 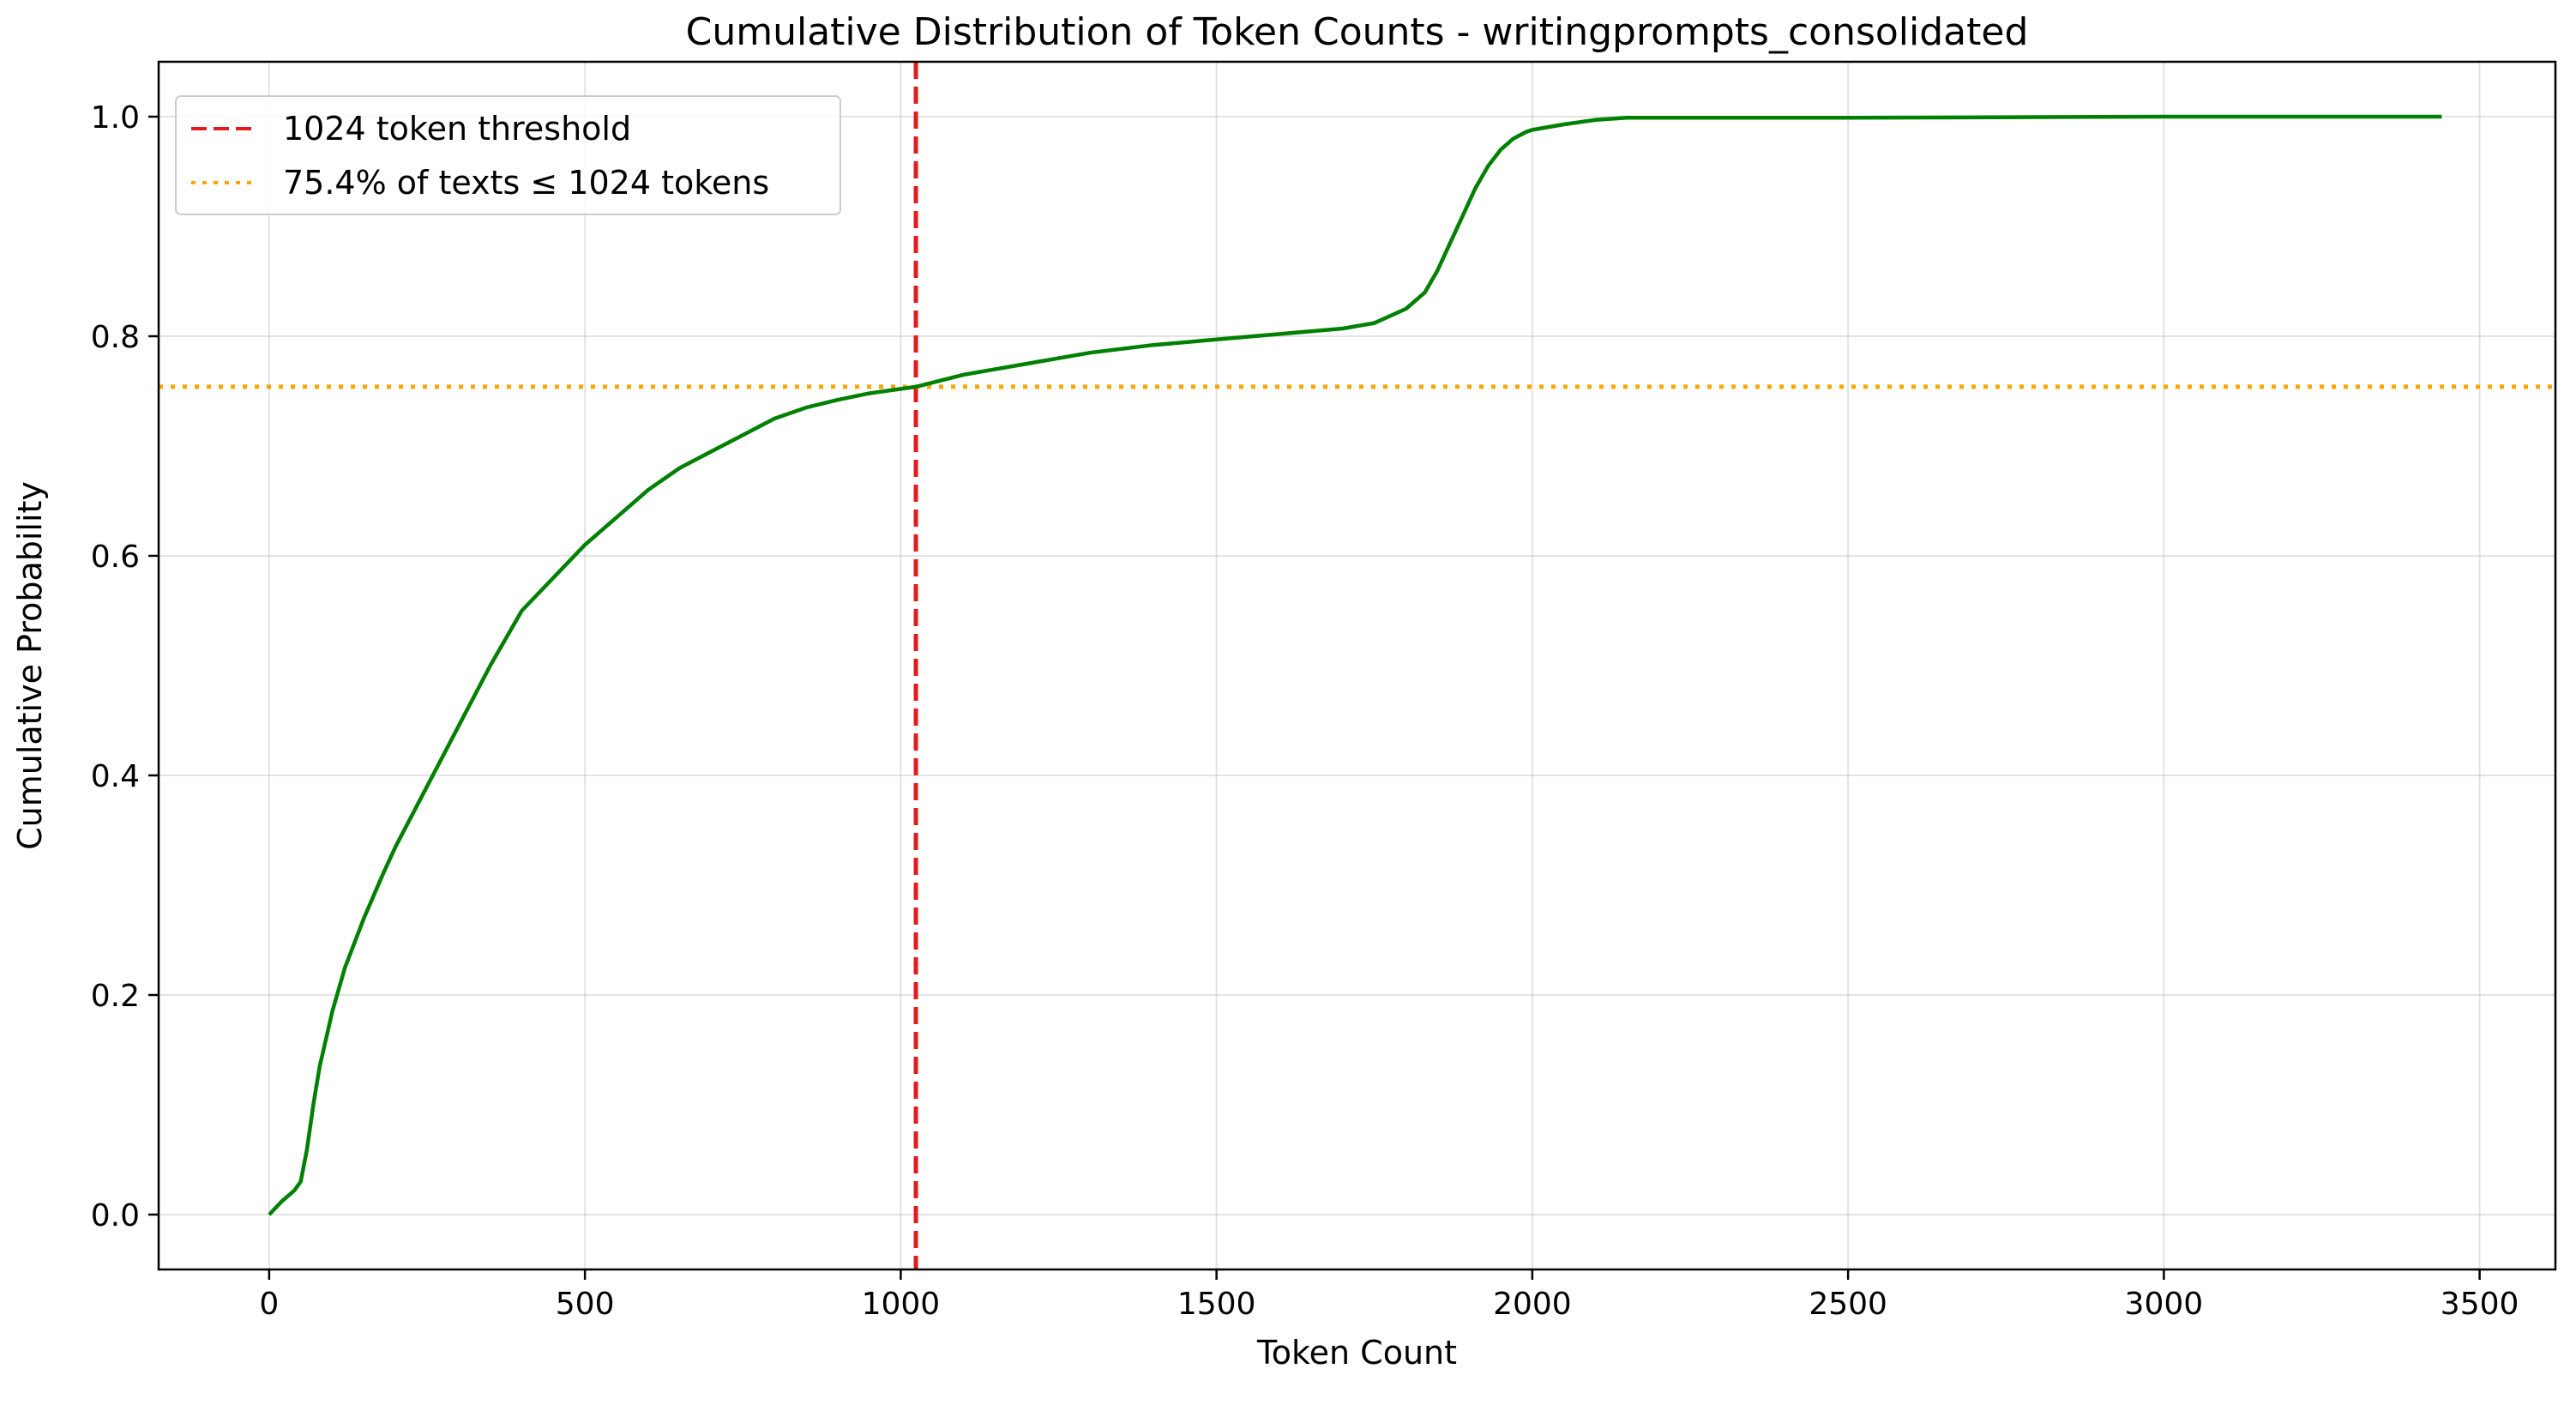 What do you see at coordinates (1848, 1304) in the screenshot?
I see `x-tick-label: 2500` at bounding box center [1848, 1304].